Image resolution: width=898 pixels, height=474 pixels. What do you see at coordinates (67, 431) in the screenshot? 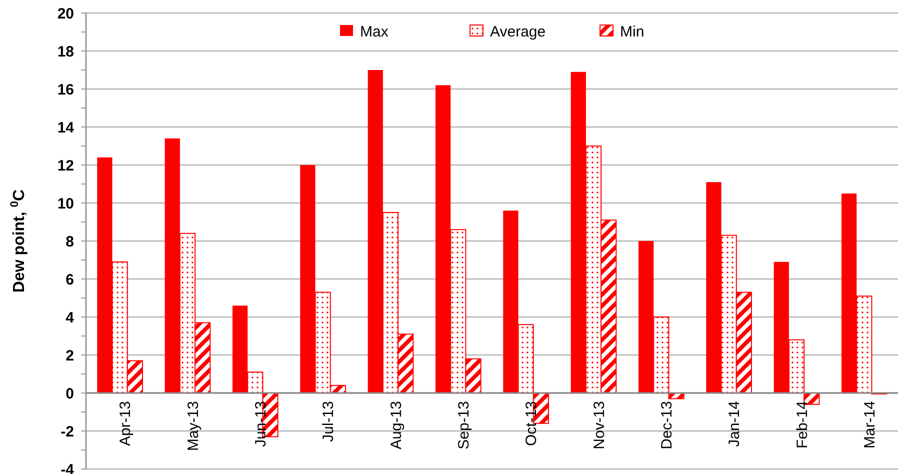
I see `y-tick-label: -2` at bounding box center [67, 431].